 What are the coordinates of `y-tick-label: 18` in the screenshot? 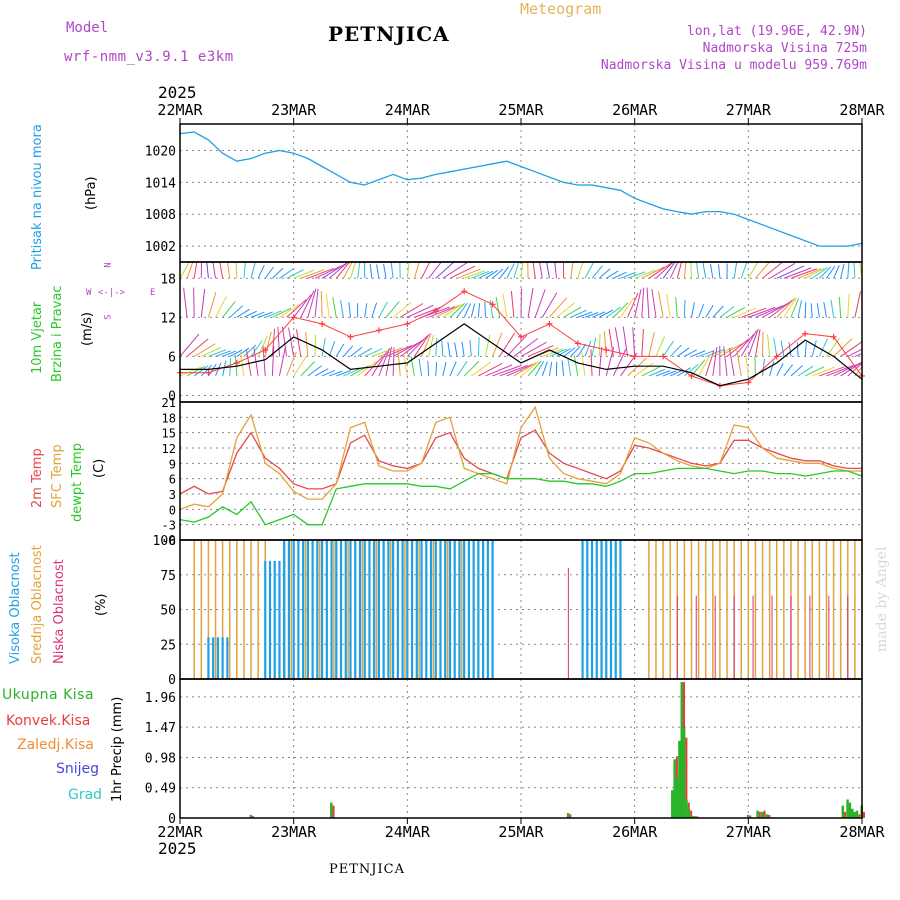 It's located at (168, 279).